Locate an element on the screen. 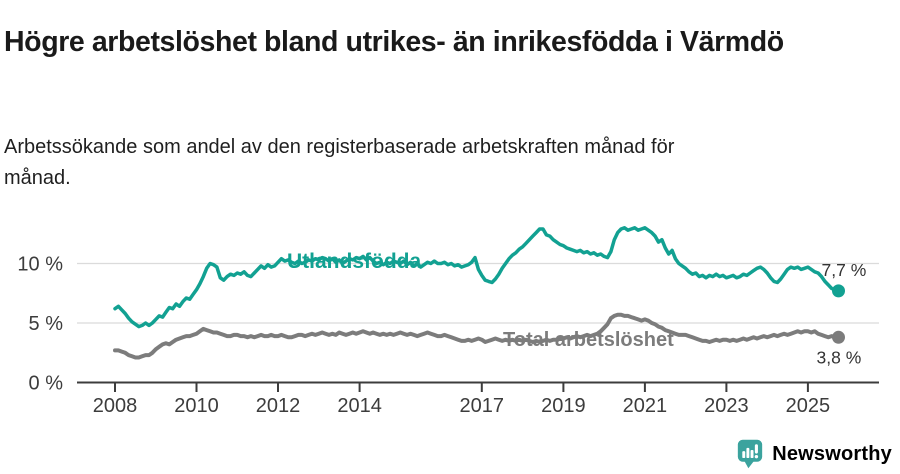 This screenshot has width=900, height=474. y-tick-label: 10 % is located at coordinates (40, 265).